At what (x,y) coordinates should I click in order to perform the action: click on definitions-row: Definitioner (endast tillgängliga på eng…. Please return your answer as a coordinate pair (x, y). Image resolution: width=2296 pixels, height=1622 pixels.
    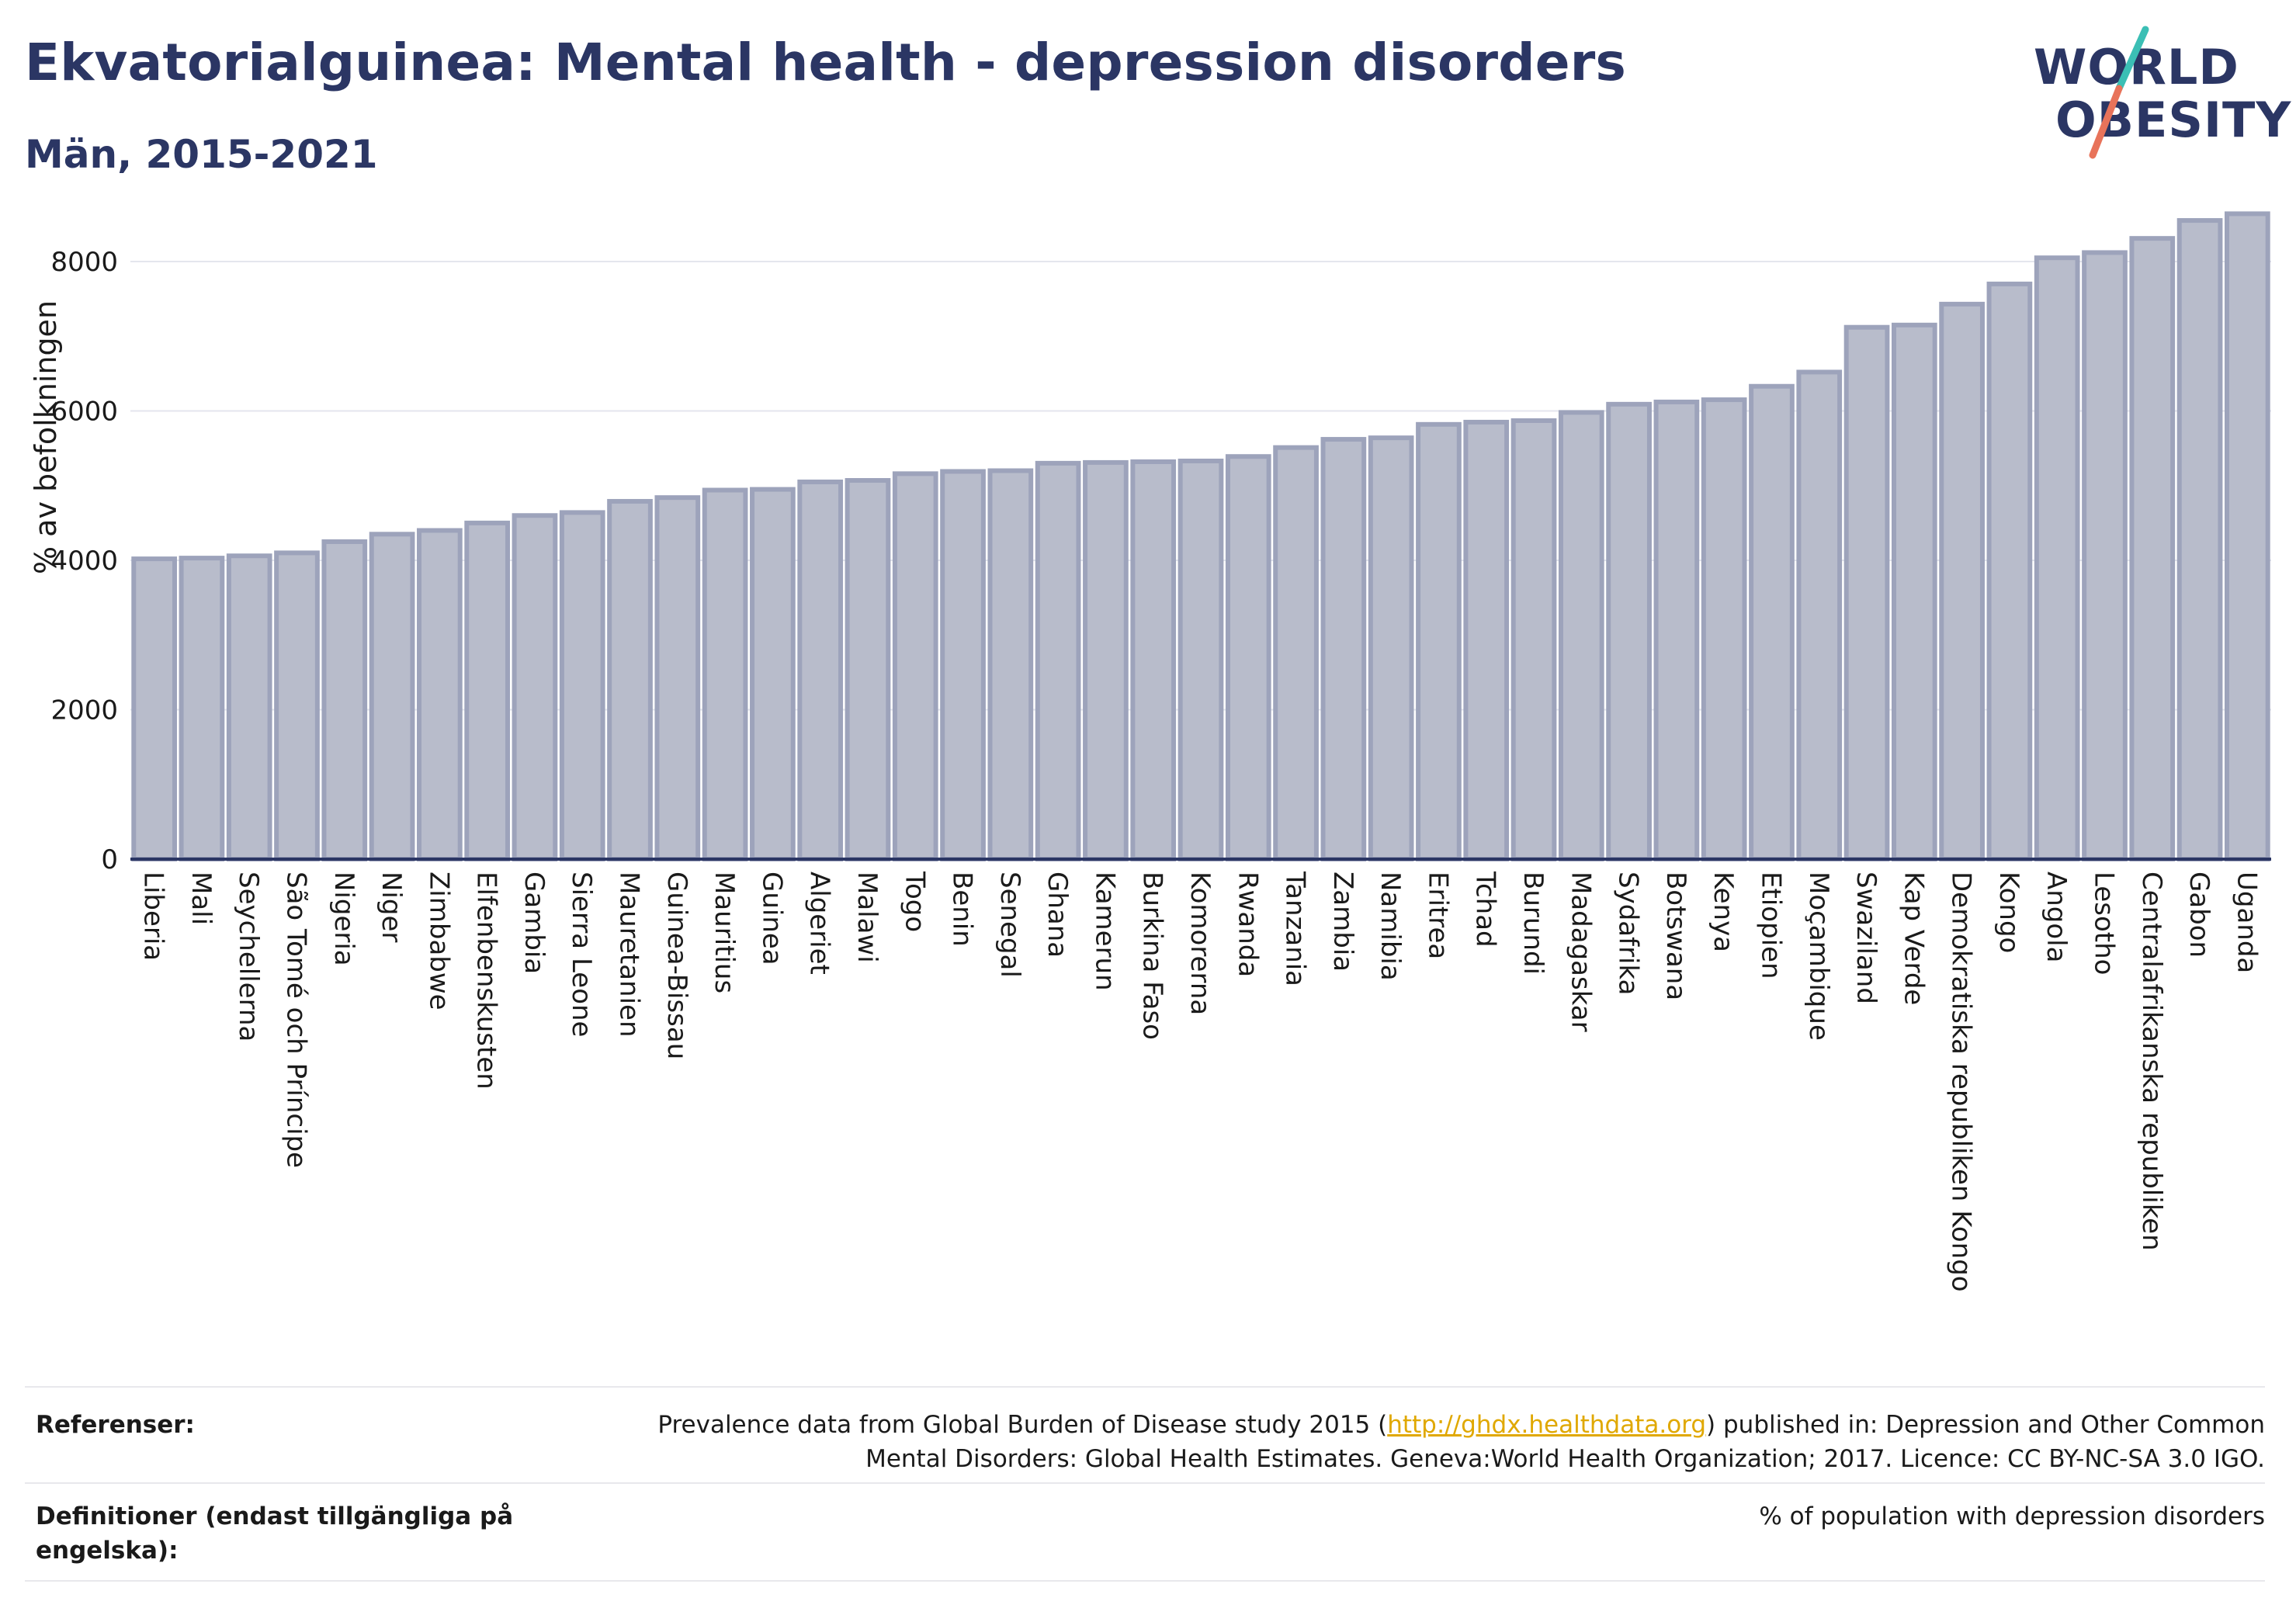
    Looking at the image, I should click on (1145, 1532).